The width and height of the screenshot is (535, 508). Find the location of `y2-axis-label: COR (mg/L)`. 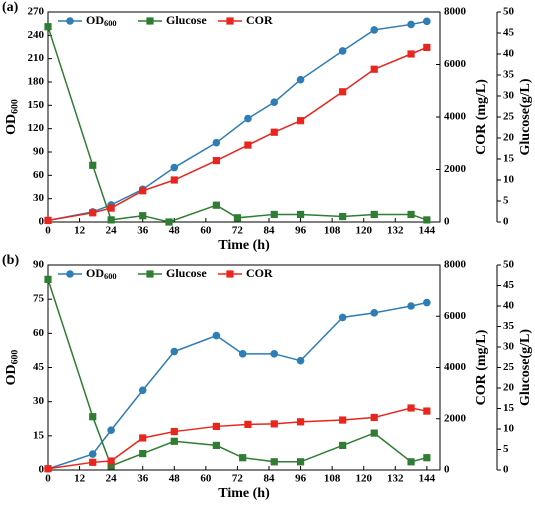

y2-axis-label: COR (mg/L) is located at coordinates (481, 117).